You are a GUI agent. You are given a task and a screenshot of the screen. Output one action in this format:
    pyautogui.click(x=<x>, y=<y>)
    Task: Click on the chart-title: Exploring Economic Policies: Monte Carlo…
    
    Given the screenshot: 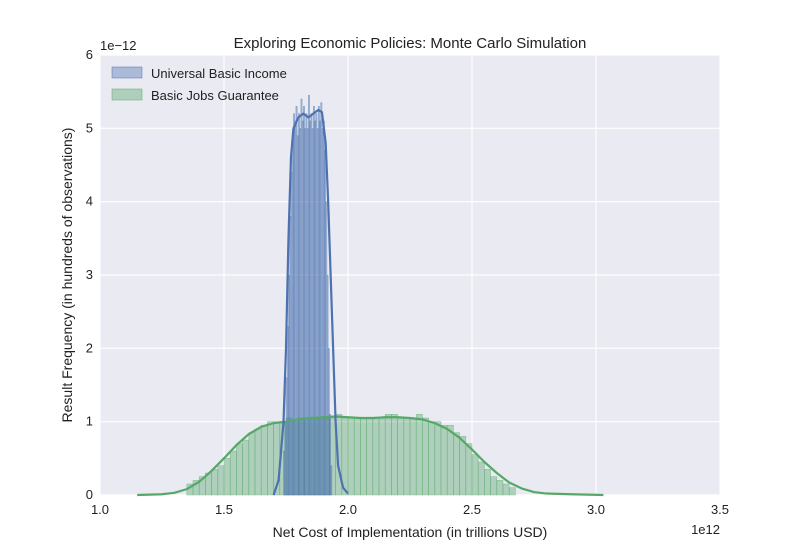 What is the action you would take?
    pyautogui.click(x=410, y=43)
    